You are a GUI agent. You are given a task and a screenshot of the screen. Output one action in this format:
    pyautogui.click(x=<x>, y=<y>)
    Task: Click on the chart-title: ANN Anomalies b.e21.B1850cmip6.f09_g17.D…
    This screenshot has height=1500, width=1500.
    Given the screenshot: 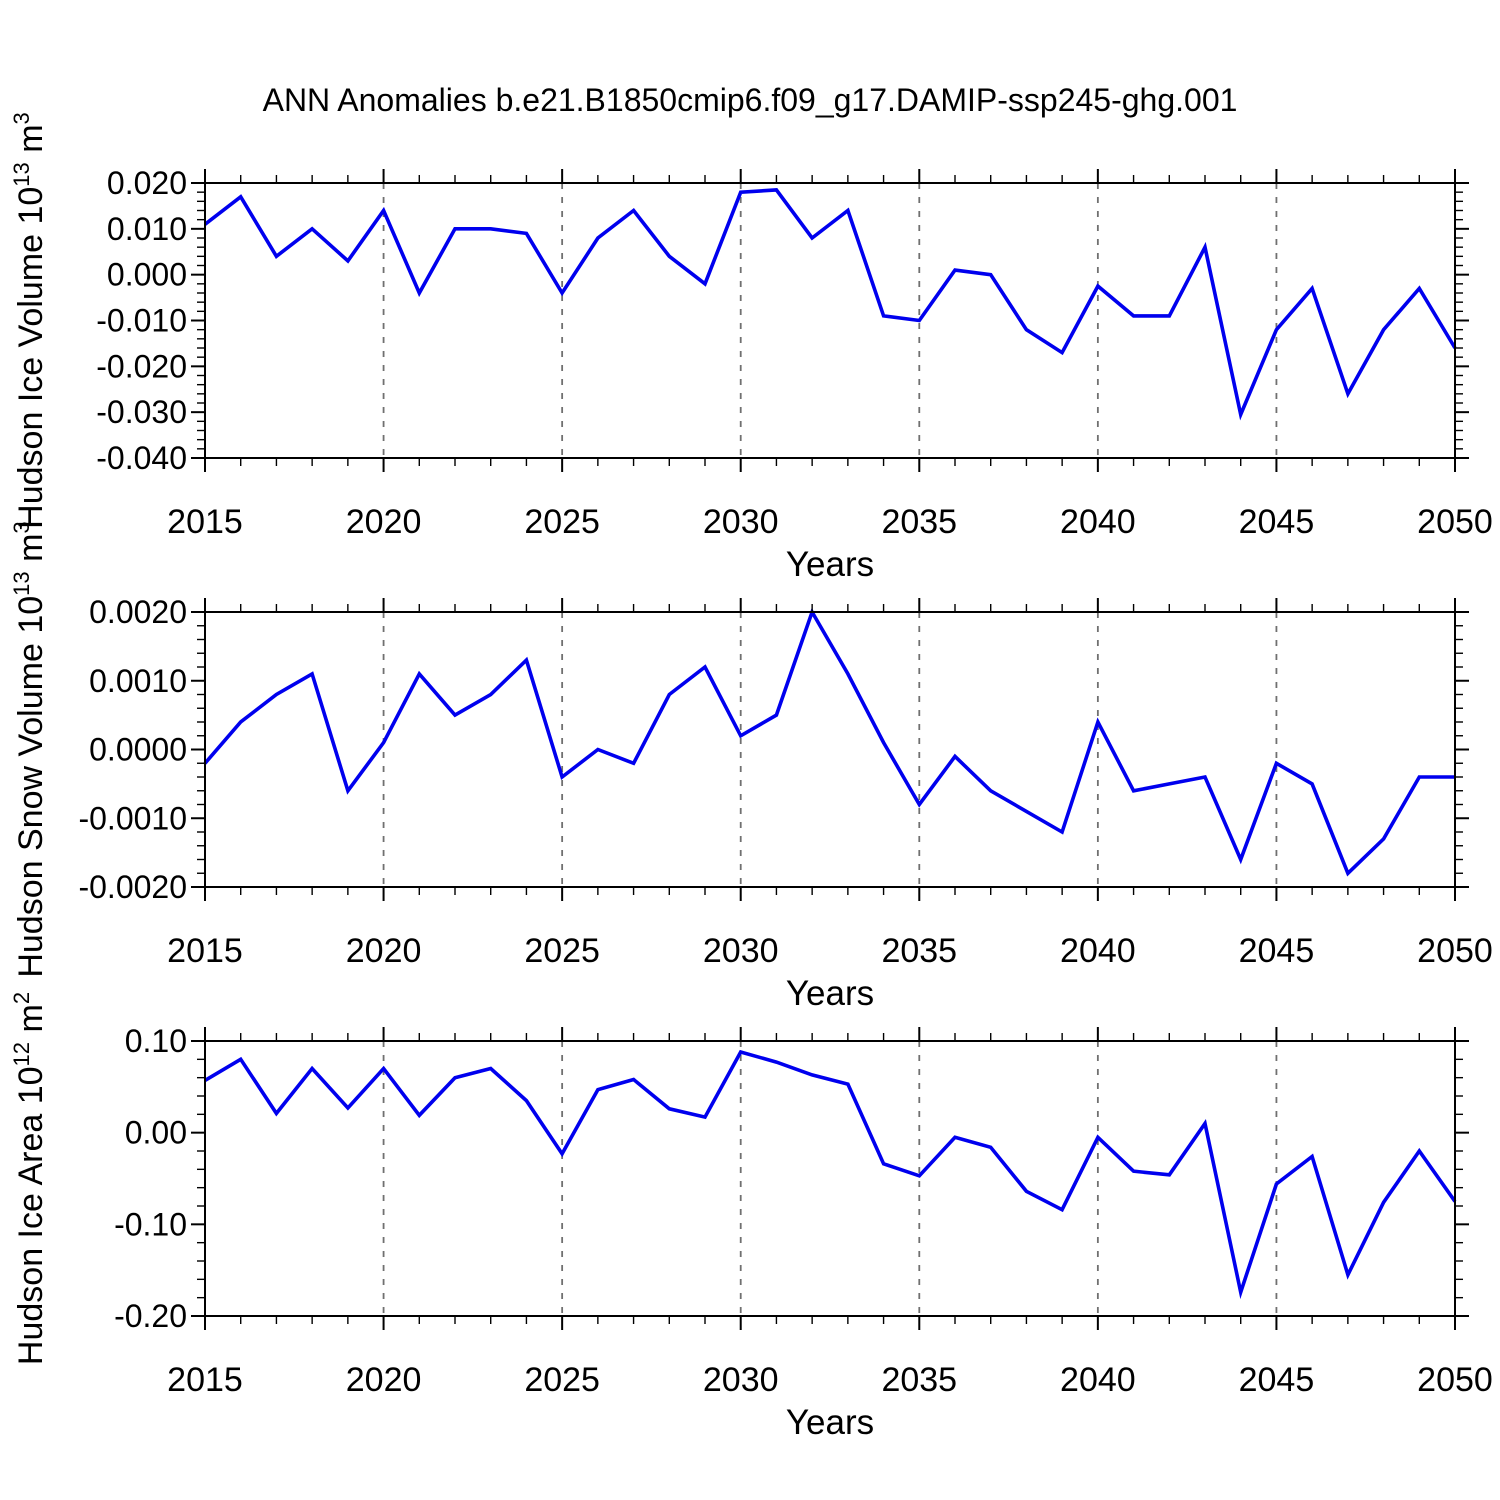 What is the action you would take?
    pyautogui.click(x=750, y=100)
    